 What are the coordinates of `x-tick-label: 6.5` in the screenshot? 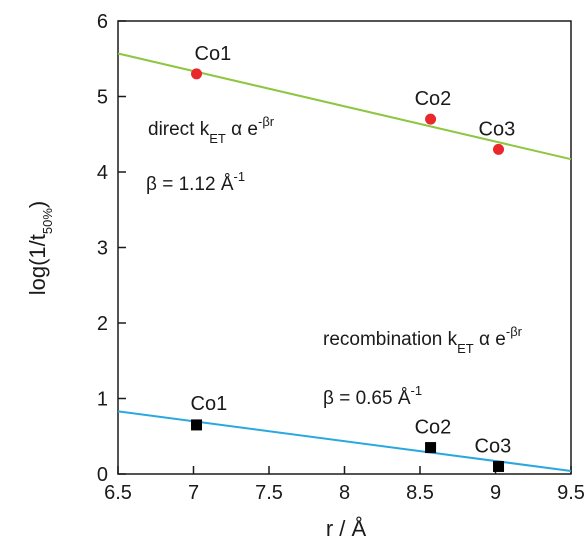 It's located at (118, 493).